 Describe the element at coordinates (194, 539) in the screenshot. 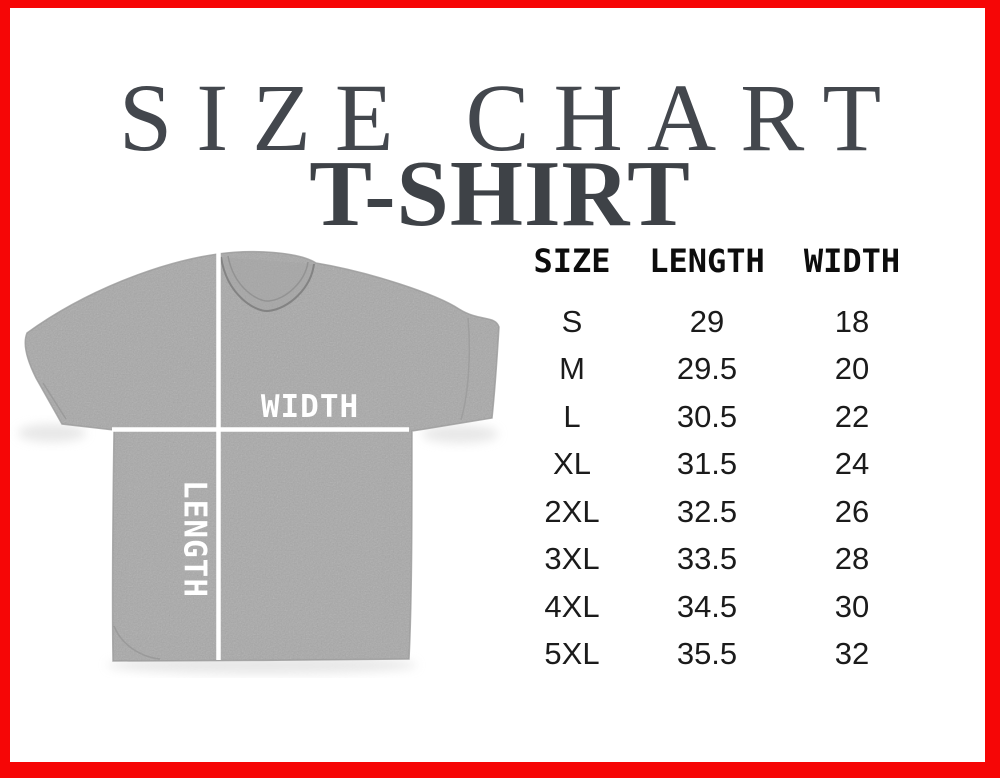

I see `length-measure-label: LENGTH` at that location.